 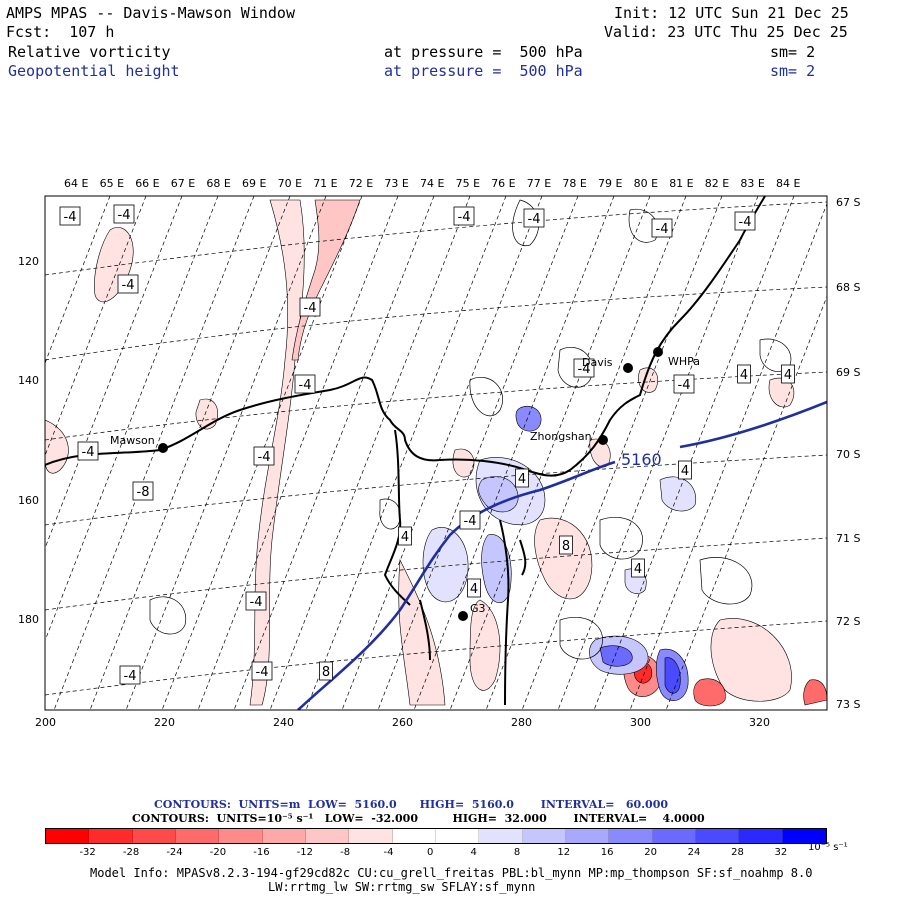 I want to click on y-tick-label: 140, so click(x=28, y=380).